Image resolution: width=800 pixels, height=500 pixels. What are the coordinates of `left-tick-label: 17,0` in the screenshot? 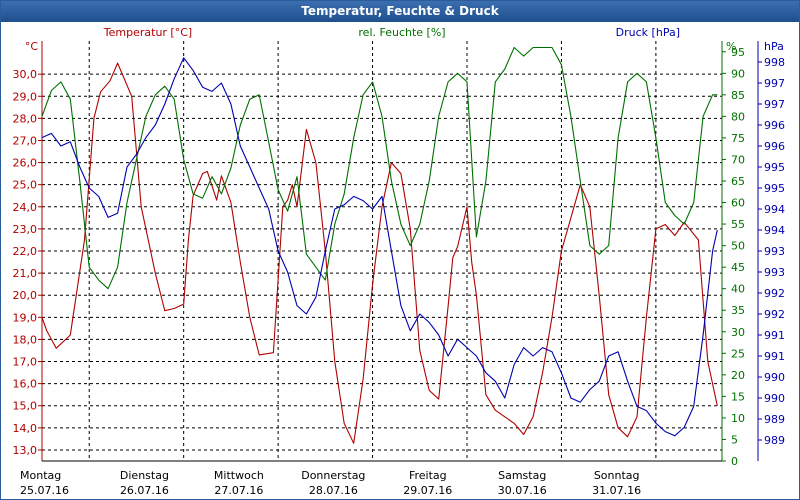 It's located at (25, 362).